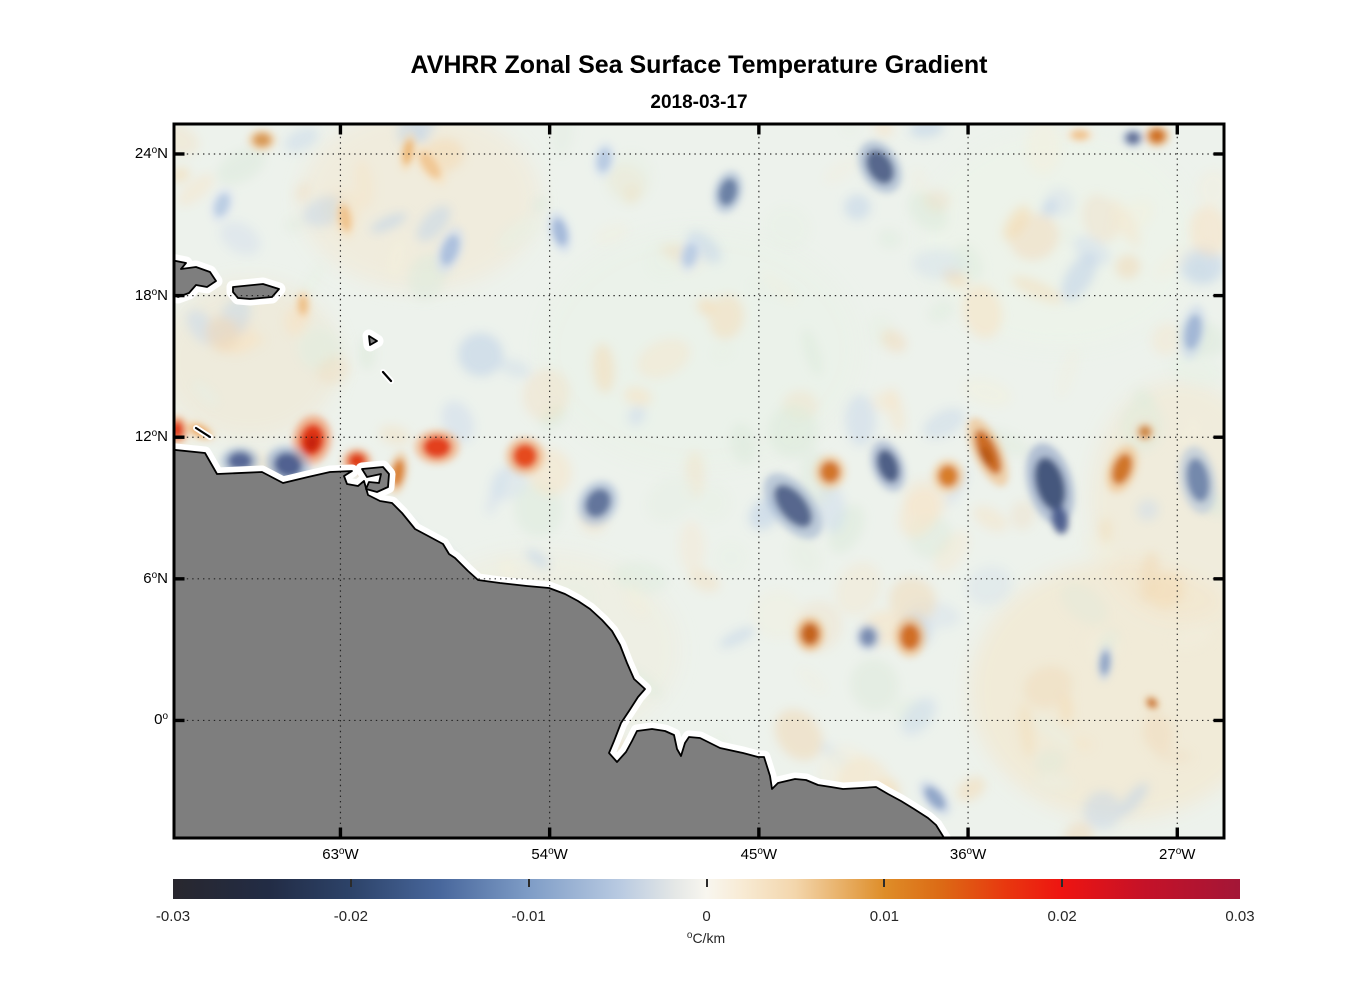  I want to click on x-tick-label: 45oW, so click(759, 854).